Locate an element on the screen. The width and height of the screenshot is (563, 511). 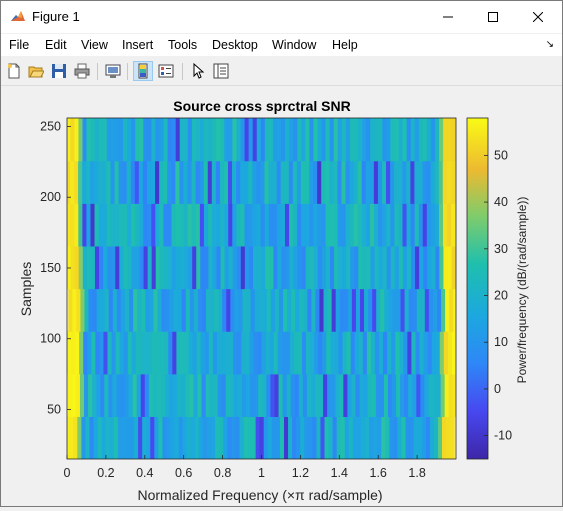
menu-edit: Edit is located at coordinates (56, 45).